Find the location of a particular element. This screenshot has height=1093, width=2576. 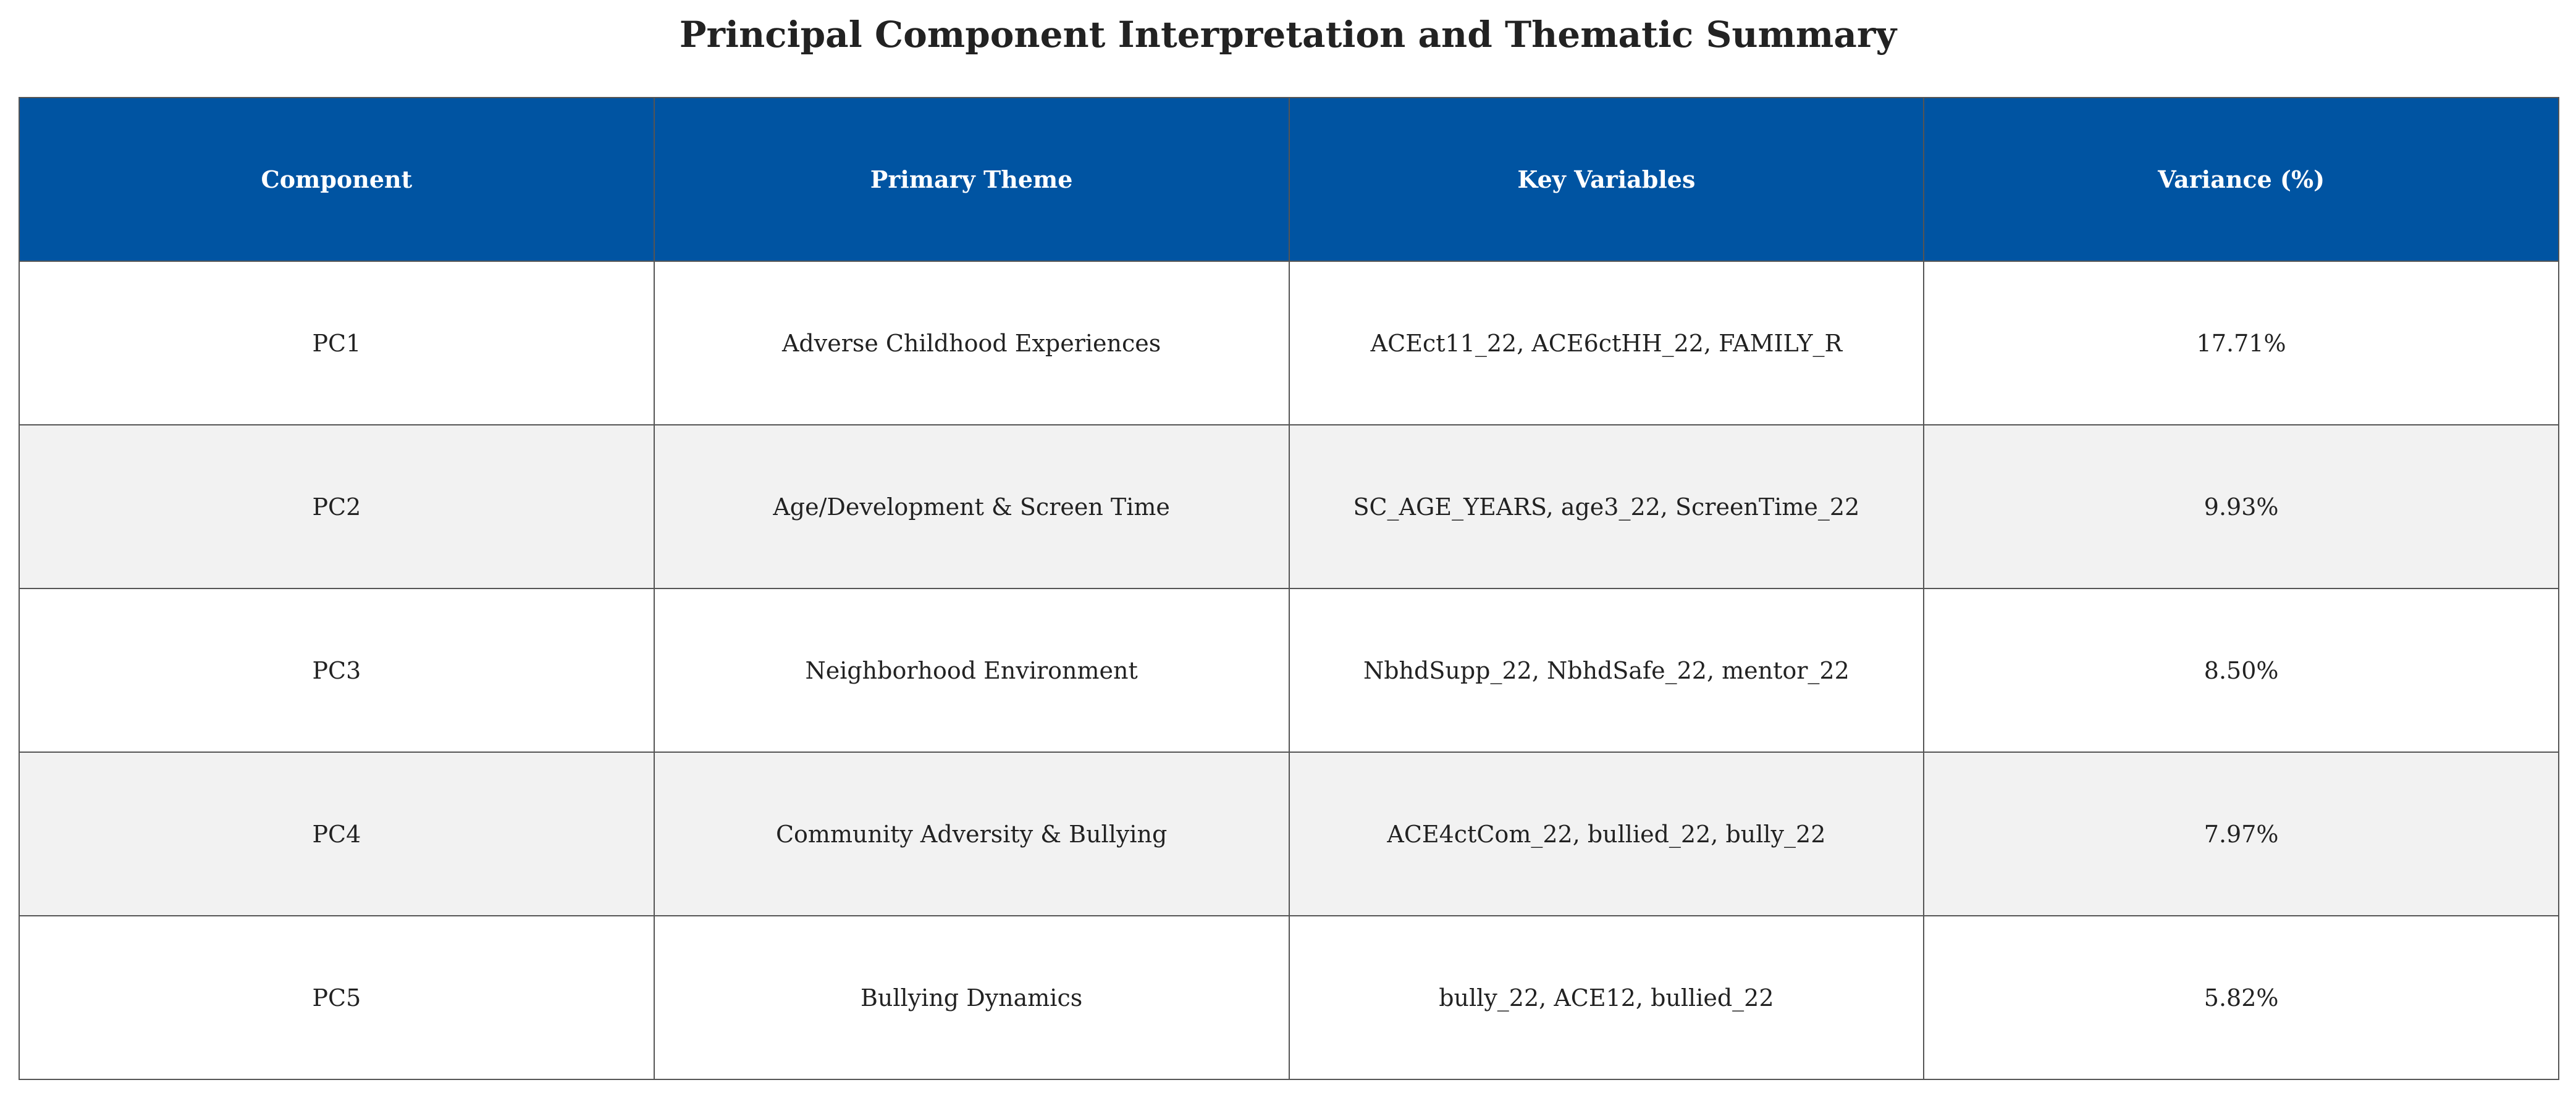

cell-primary-theme: Age/Development & Screen Time is located at coordinates (971, 506).